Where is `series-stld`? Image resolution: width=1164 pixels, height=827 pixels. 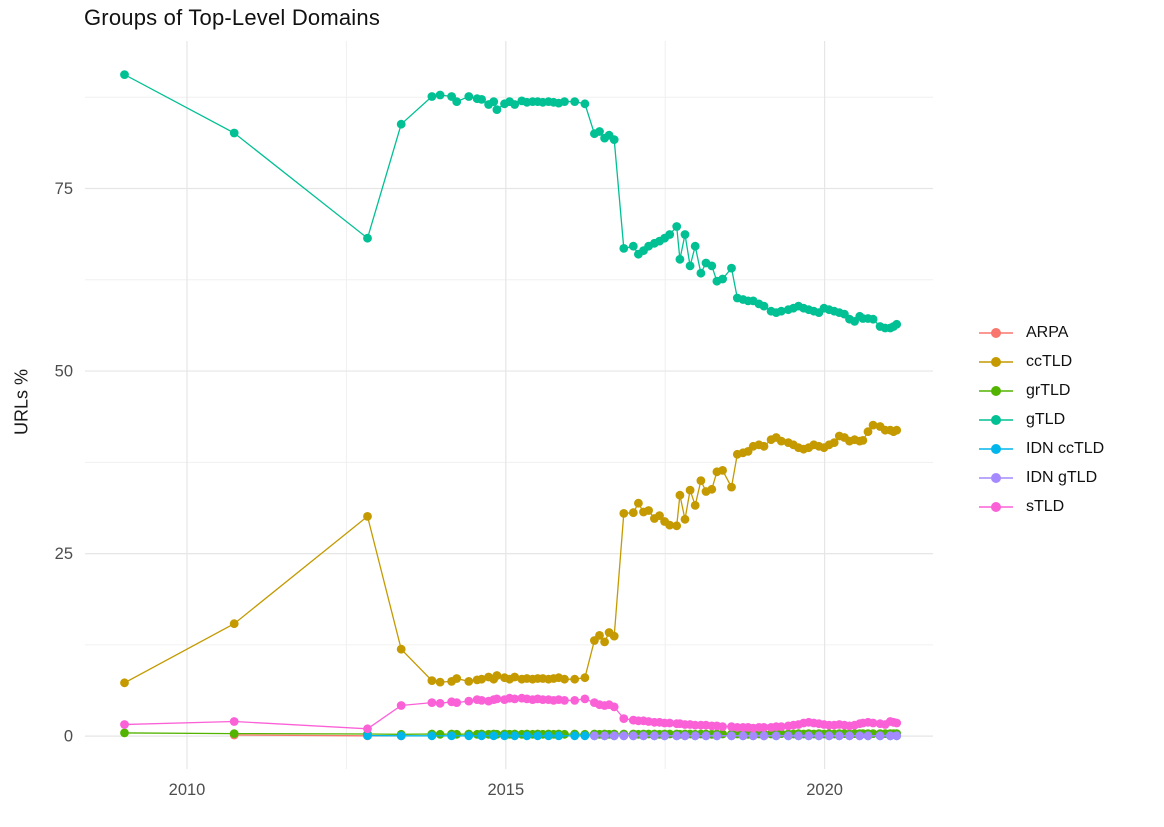 series-stld is located at coordinates (511, 713).